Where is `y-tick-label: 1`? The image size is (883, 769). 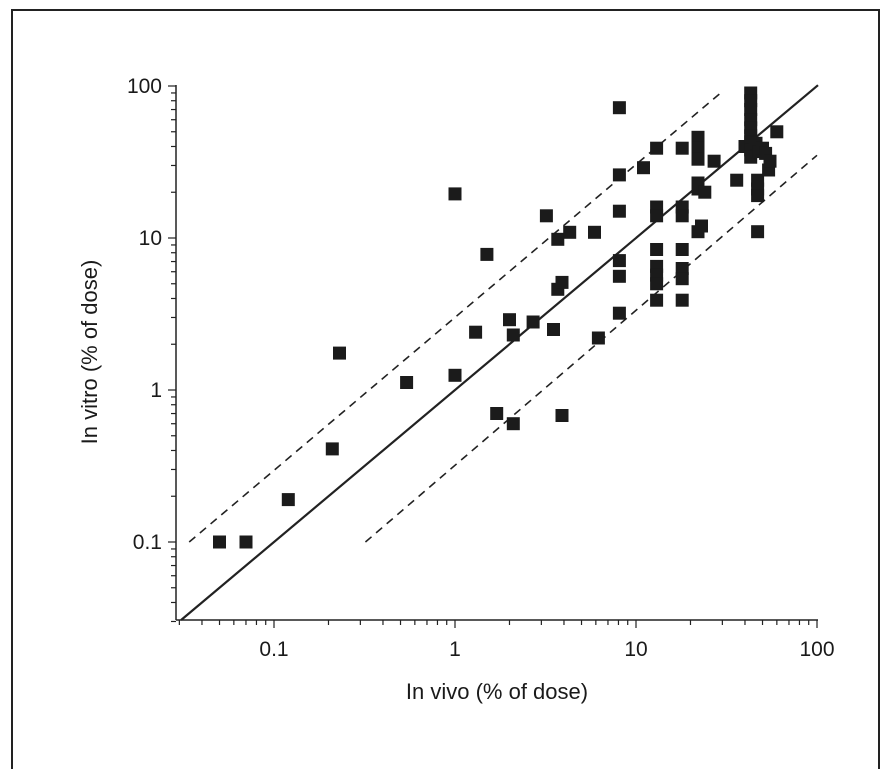 y-tick-label: 1 is located at coordinates (156, 390).